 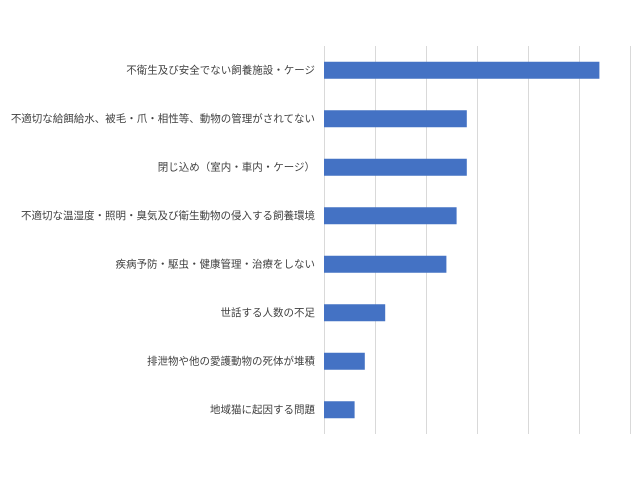 What do you see at coordinates (163, 118) in the screenshot?
I see `category-label: 不適切な給餌給水、被毛・爪・相性等、動物の管理がされてない` at bounding box center [163, 118].